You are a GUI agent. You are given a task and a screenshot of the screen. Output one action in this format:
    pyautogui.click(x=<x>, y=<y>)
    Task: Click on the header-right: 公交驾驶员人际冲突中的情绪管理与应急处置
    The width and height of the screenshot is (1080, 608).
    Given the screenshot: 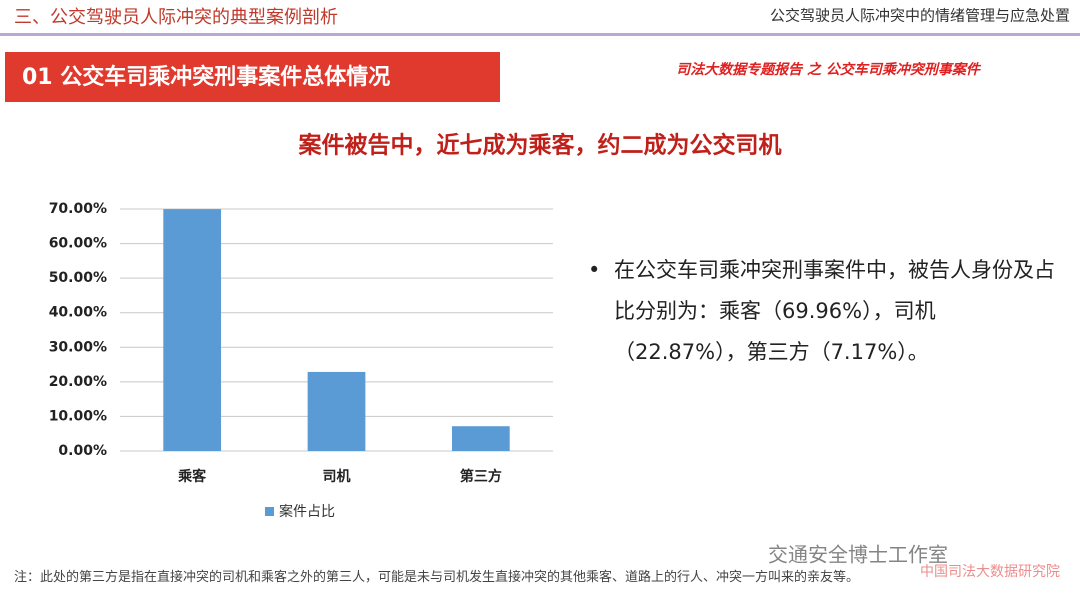 What is the action you would take?
    pyautogui.click(x=920, y=16)
    